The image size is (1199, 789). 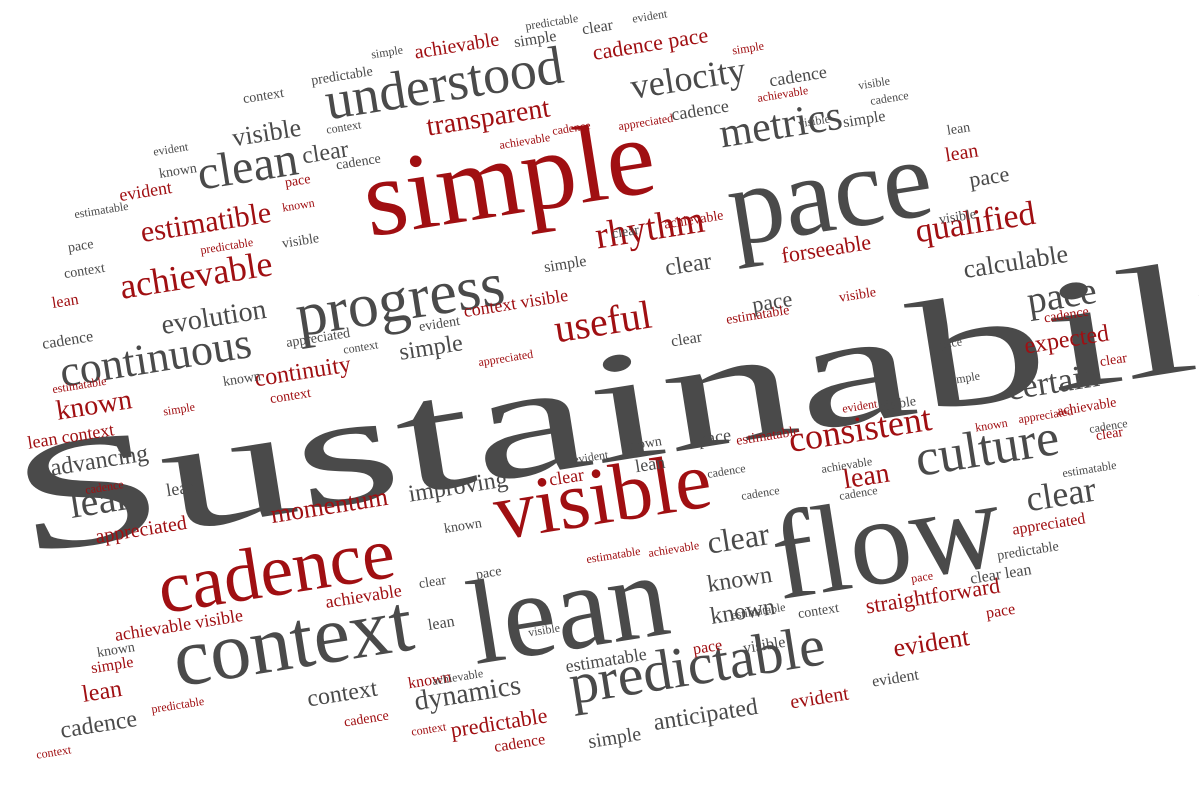 What do you see at coordinates (206, 222) in the screenshot?
I see `cloud-word: estimatible` at bounding box center [206, 222].